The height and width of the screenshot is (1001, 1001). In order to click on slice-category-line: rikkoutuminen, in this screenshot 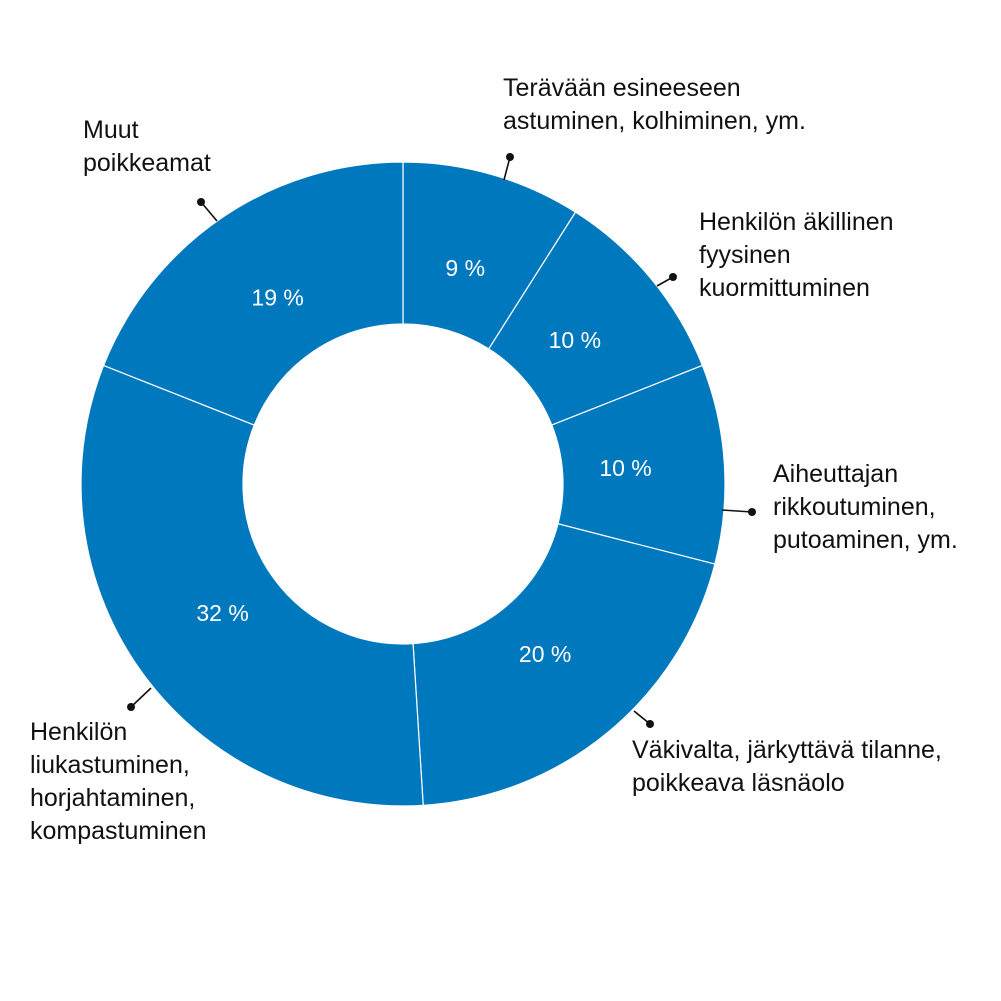, I will do `click(854, 507)`.